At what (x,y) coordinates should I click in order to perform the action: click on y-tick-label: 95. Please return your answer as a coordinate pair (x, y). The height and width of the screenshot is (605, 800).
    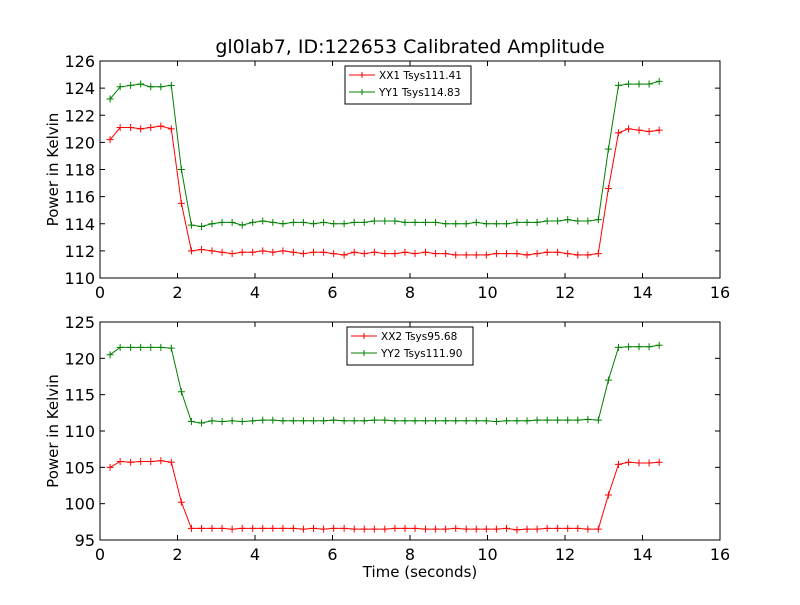
    Looking at the image, I should click on (85, 540).